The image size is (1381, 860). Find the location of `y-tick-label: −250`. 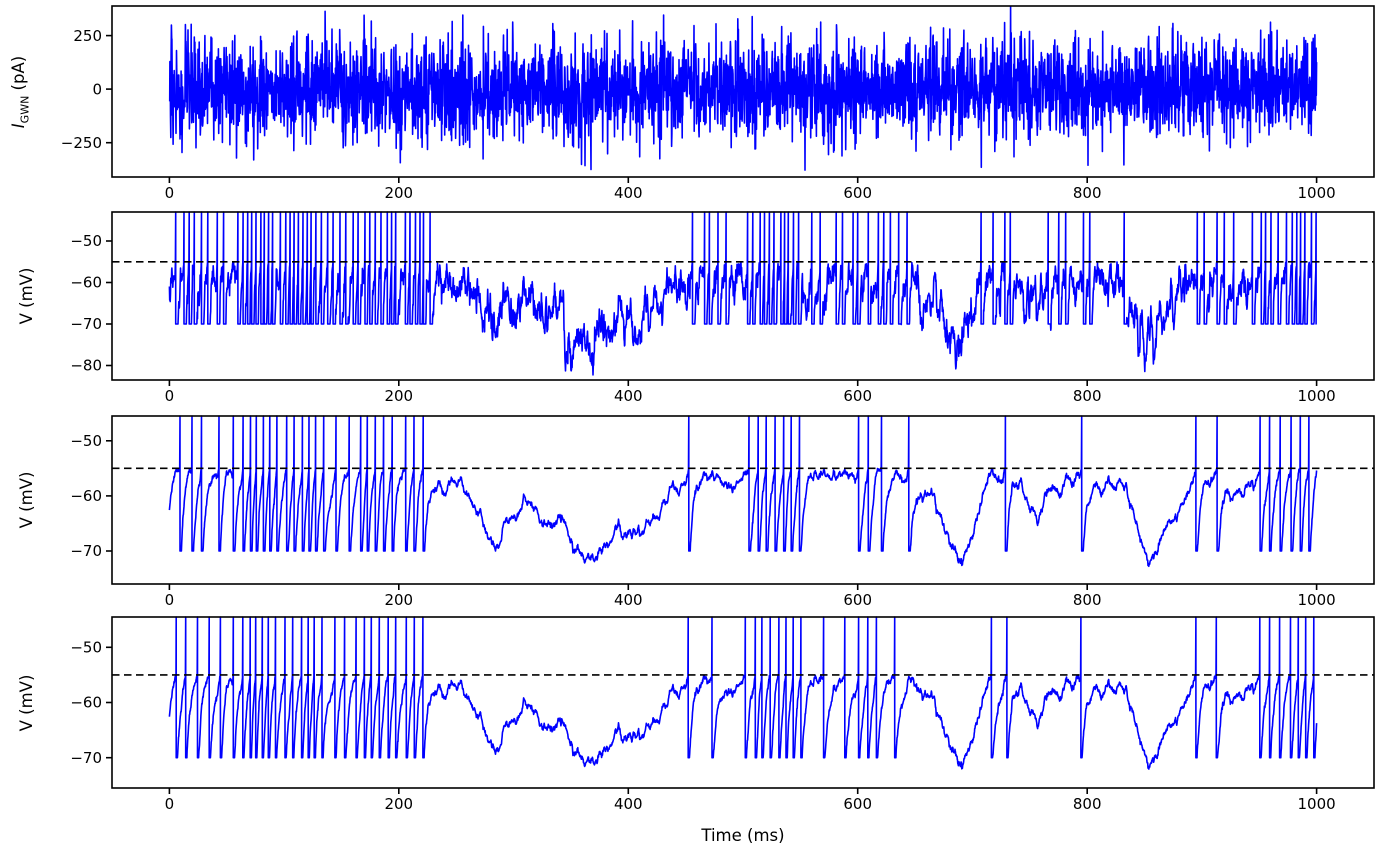

y-tick-label: −250 is located at coordinates (81, 143).